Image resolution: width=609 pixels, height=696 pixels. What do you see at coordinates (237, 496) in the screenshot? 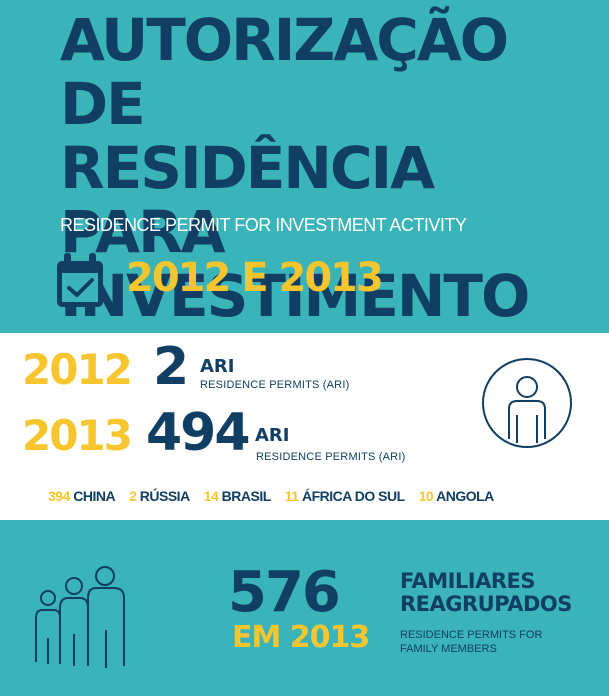
I see `country-brazil: 14 BRASIL` at bounding box center [237, 496].